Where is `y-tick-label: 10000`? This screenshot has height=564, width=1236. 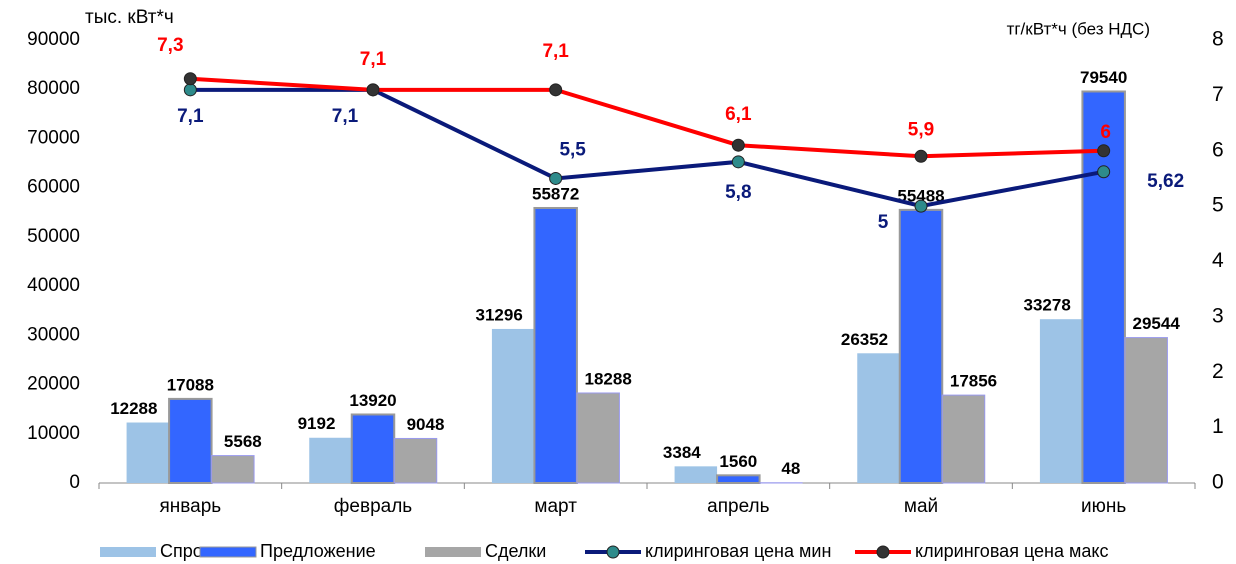
y-tick-label: 10000 is located at coordinates (53, 433).